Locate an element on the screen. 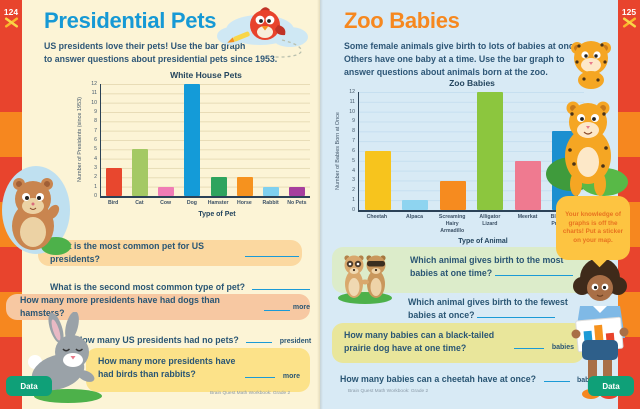 The width and height of the screenshot is (640, 409). question-text: How many babies can a black-tailed is located at coordinates (419, 335).